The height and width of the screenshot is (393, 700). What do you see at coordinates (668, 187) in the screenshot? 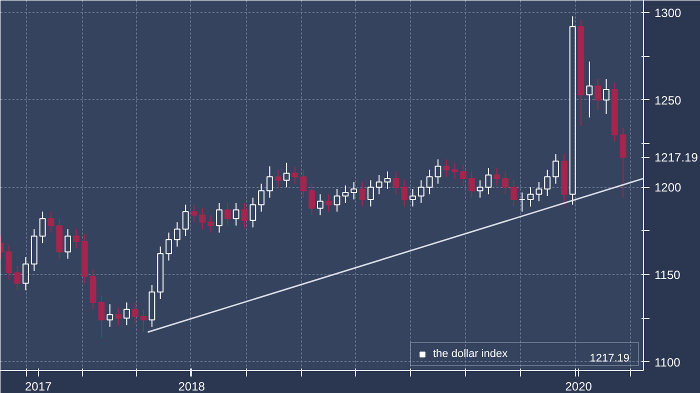
I see `y-tick-label: 1200` at bounding box center [668, 187].